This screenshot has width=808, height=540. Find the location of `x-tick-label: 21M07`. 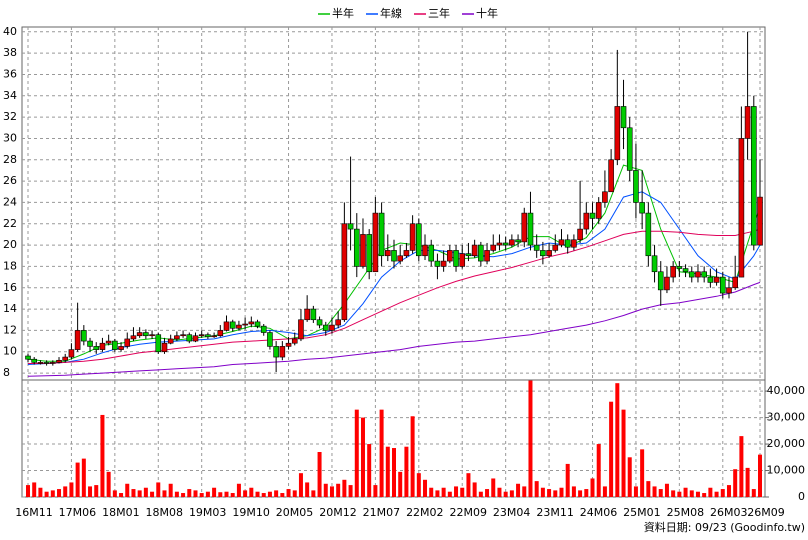

x-tick-label: 21M07 is located at coordinates (382, 512).